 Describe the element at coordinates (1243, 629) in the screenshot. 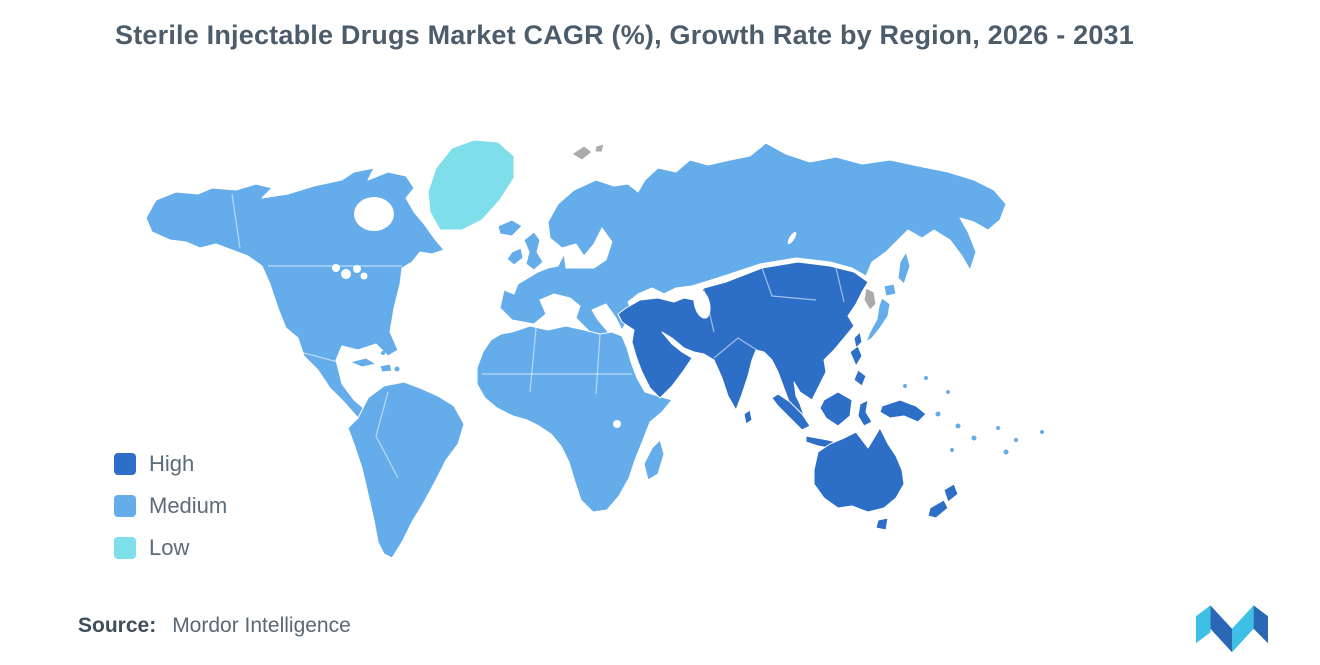

I see `logo-shape-mid-right` at that location.